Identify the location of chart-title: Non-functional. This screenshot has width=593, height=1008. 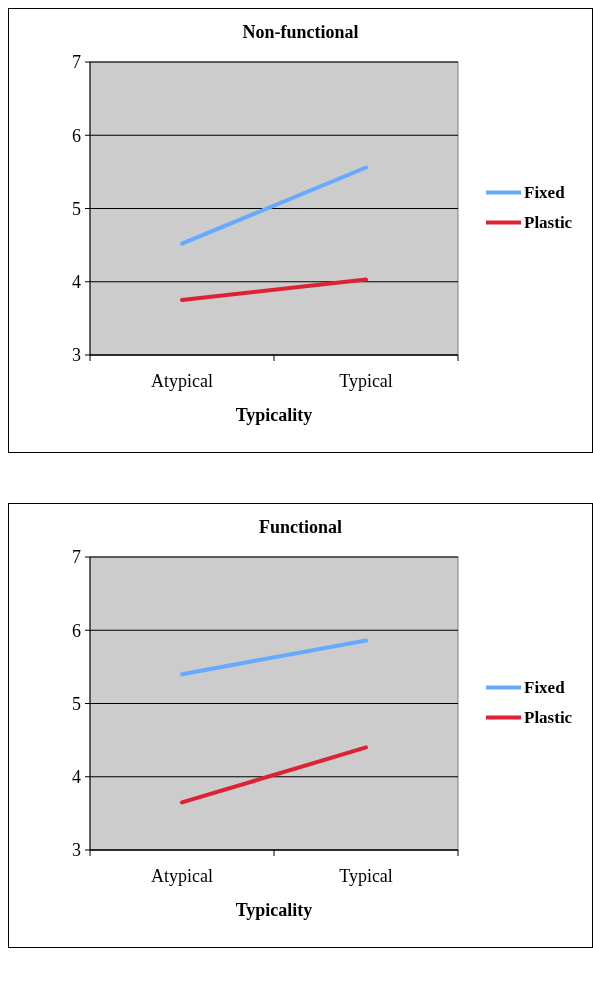
(300, 32).